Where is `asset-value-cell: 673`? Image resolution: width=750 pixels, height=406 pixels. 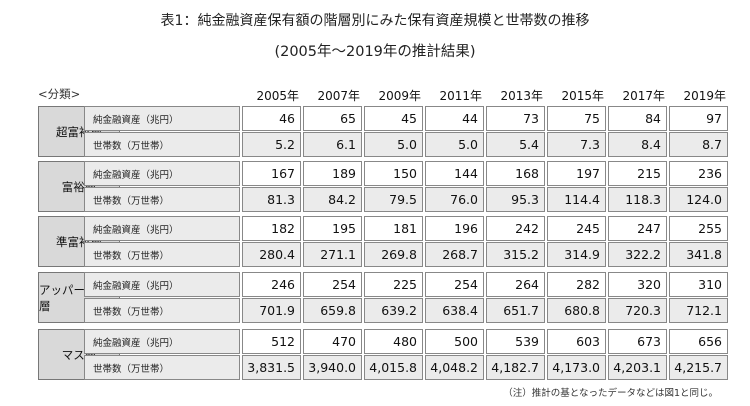
asset-value-cell: 673 is located at coordinates (637, 341).